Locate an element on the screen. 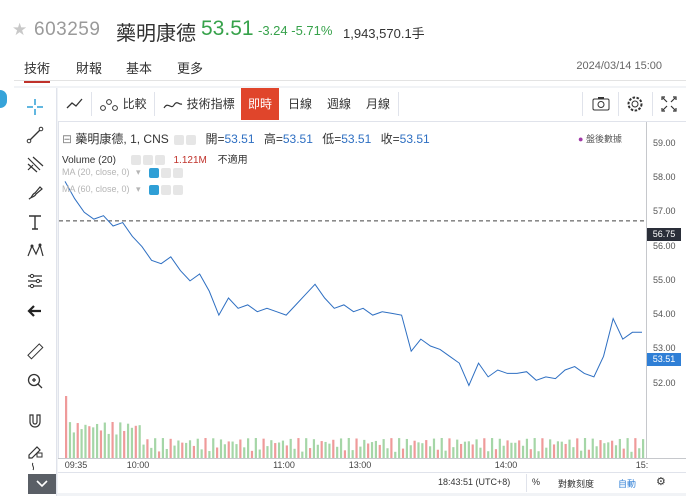 Image resolution: width=700 pixels, height=498 pixels. interval-monthly-button: 月線 is located at coordinates (377, 104).